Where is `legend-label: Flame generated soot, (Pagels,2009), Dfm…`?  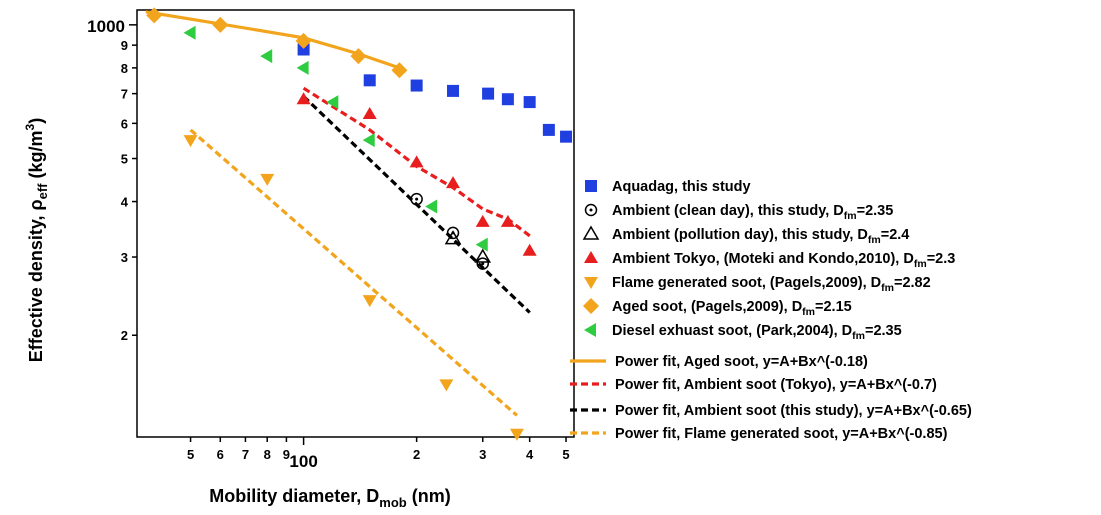
legend-label: Flame generated soot, (Pagels,2009), Dfm… is located at coordinates (771, 284).